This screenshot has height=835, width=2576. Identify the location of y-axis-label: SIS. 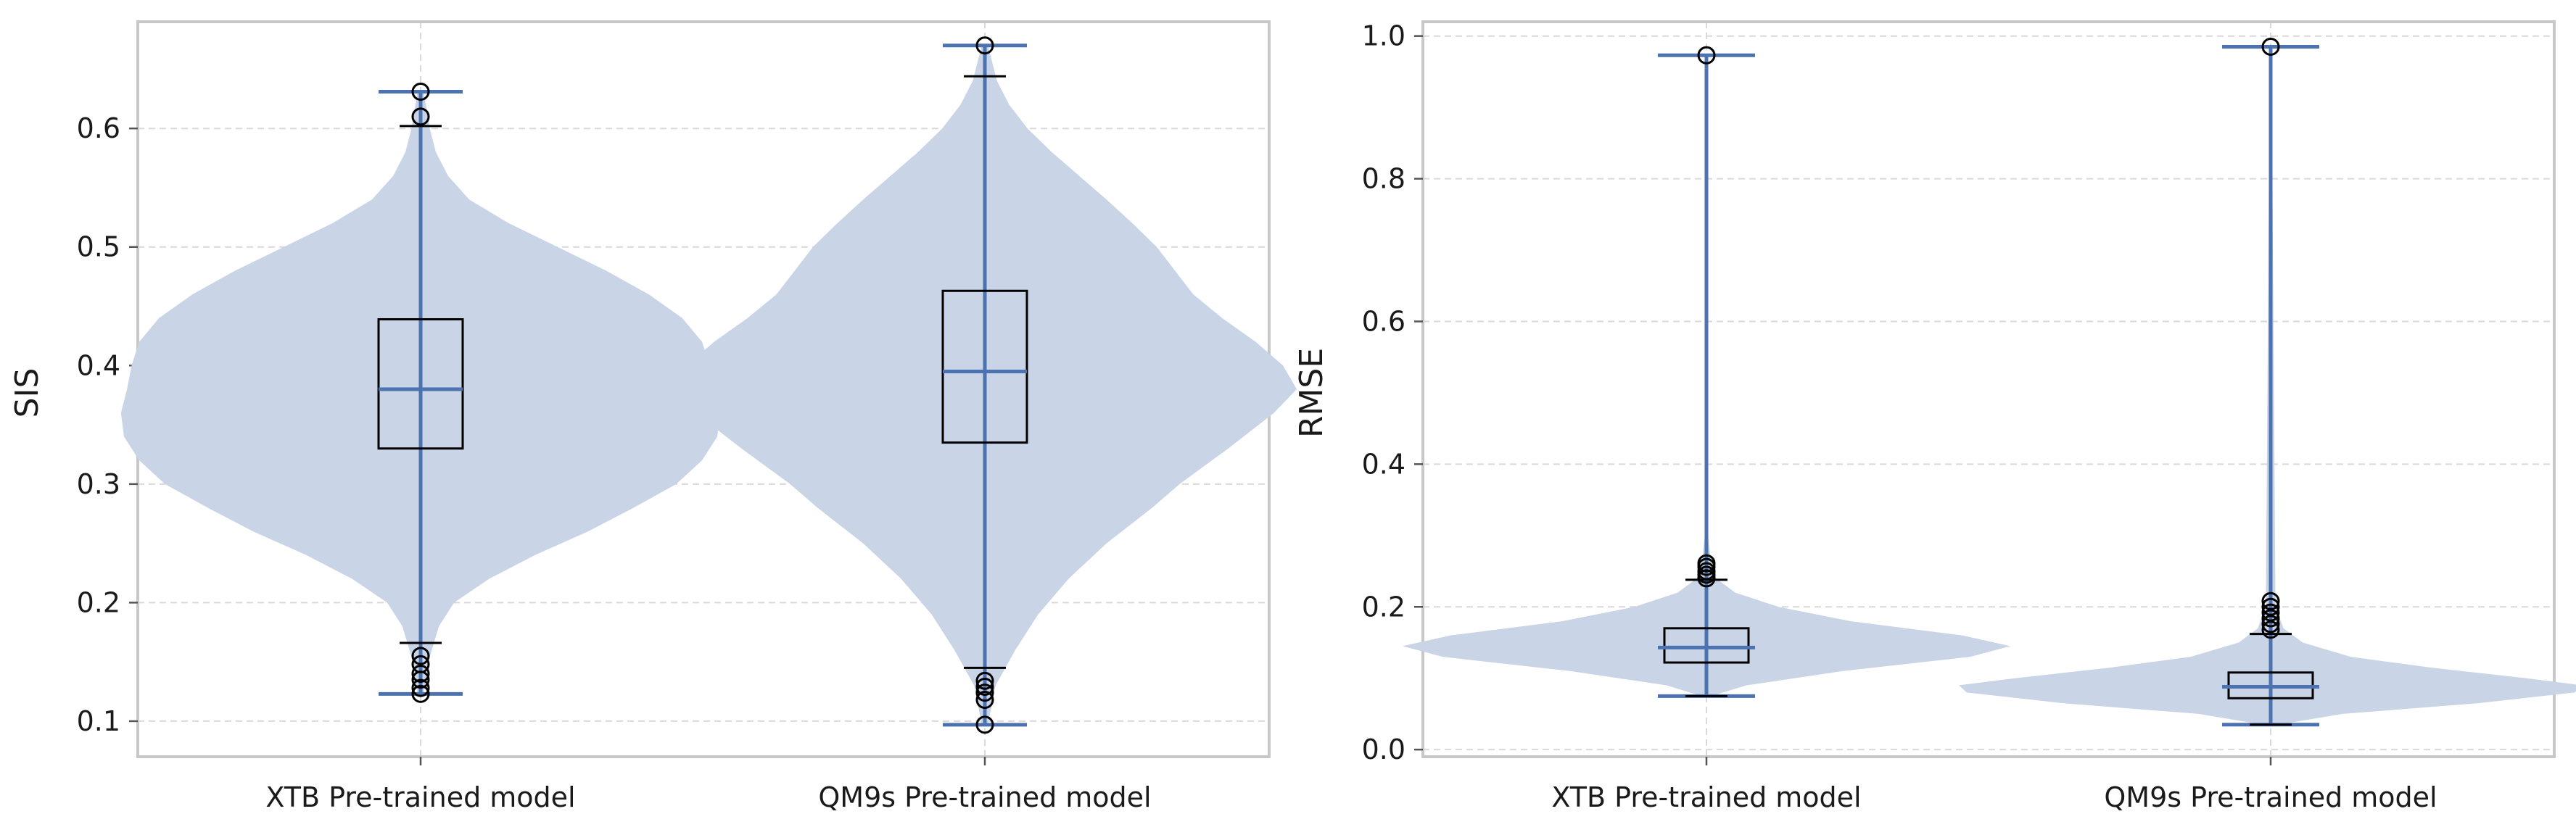
(27, 393).